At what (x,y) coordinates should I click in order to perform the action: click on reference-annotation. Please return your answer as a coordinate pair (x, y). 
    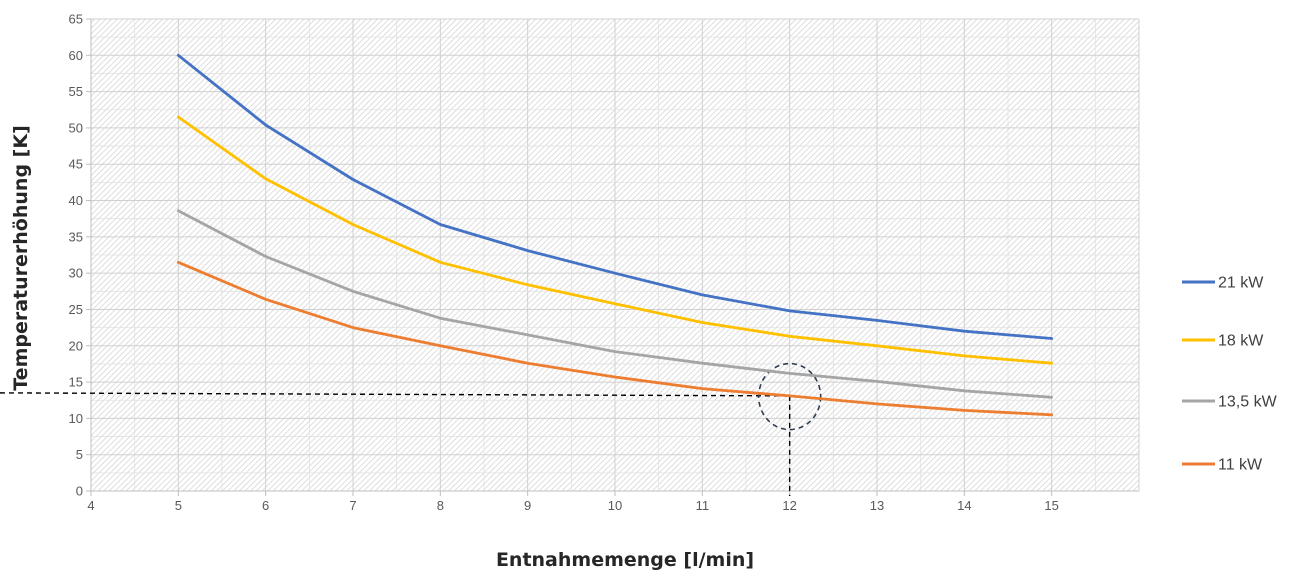
    Looking at the image, I should click on (411, 429).